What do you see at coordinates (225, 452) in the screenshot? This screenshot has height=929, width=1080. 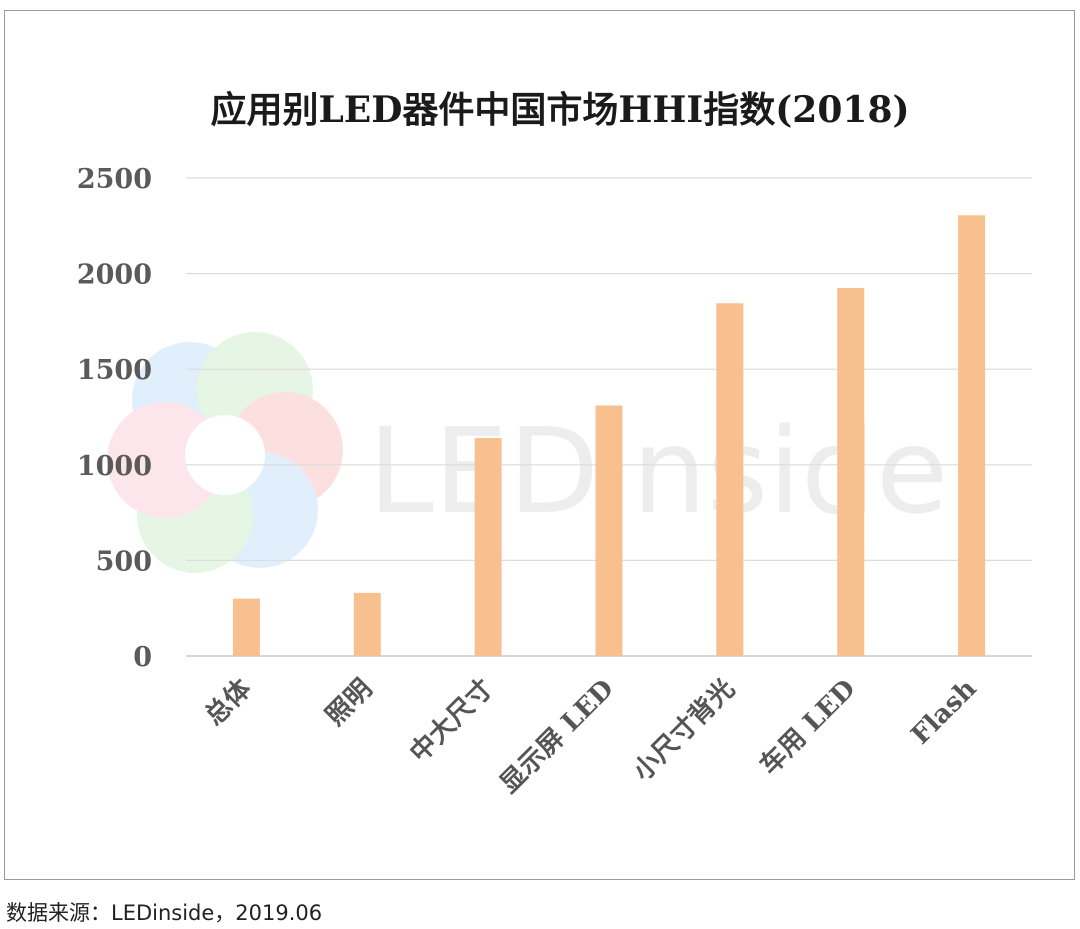 I see `watermark-logo-icon` at bounding box center [225, 452].